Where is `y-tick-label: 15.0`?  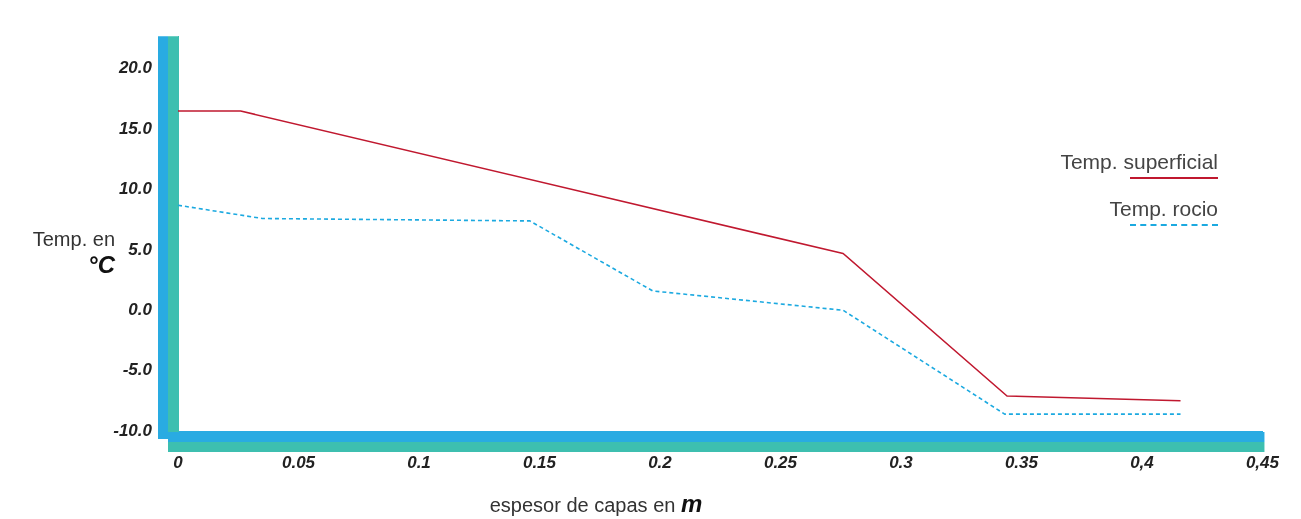
y-tick-label: 15.0 is located at coordinates (135, 128).